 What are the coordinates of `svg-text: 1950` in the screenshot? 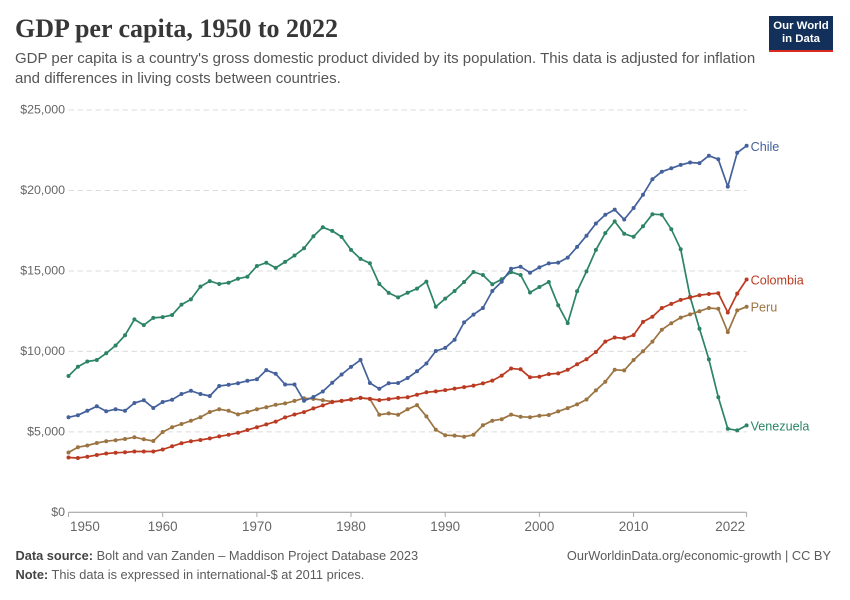 It's located at (85, 526).